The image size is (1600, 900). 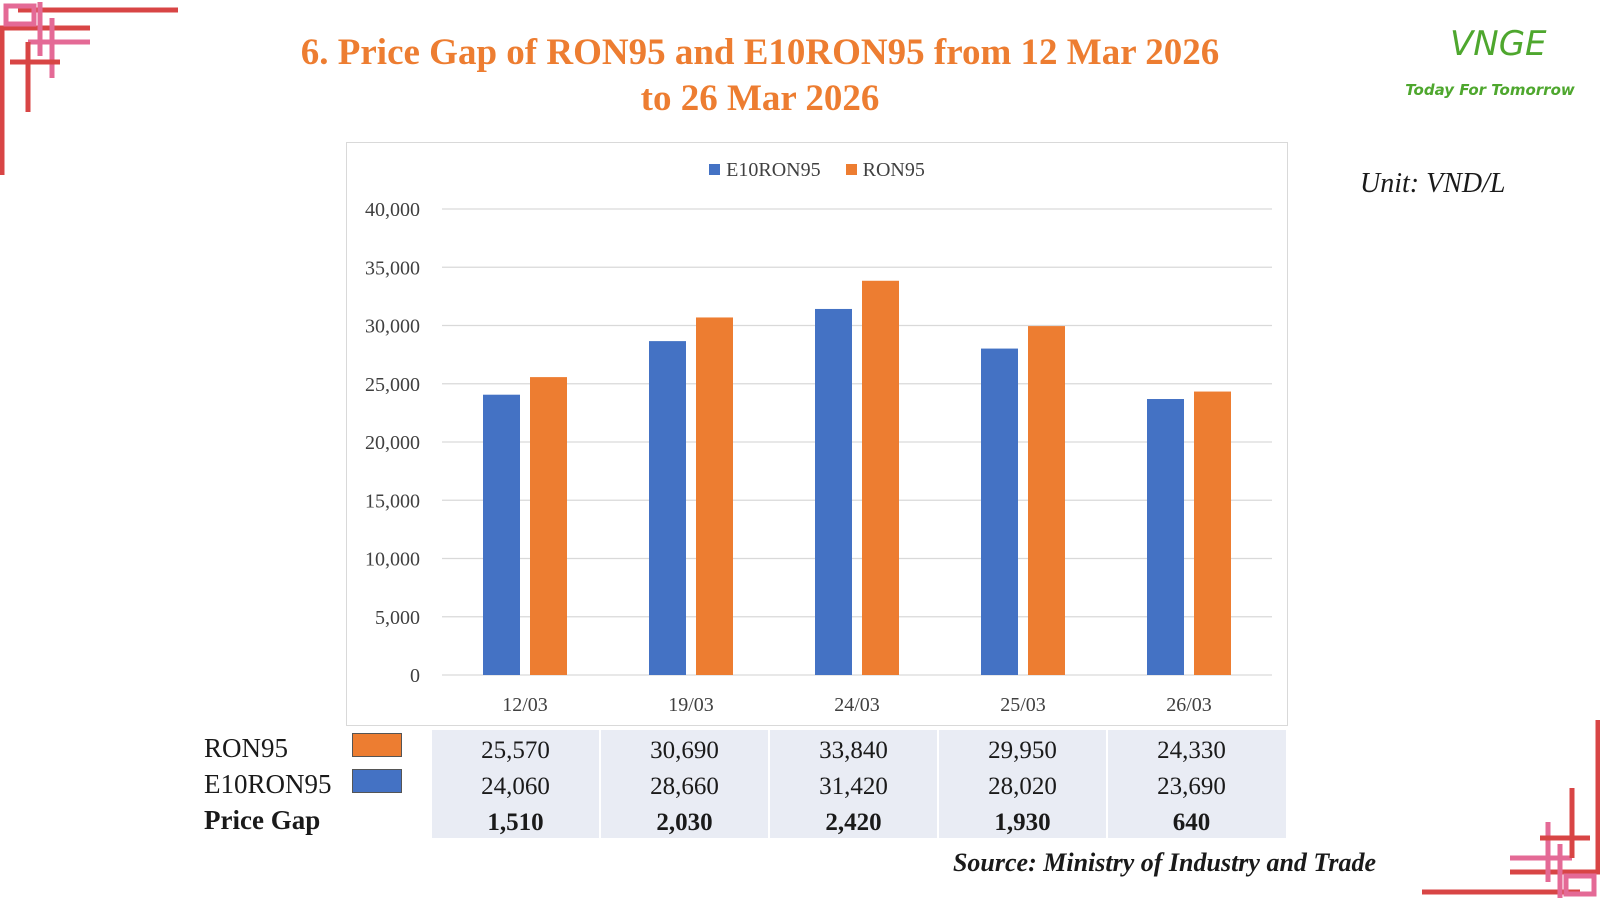 I want to click on source-note: Source: Ministry of Industry and Trade, so click(x=1164, y=862).